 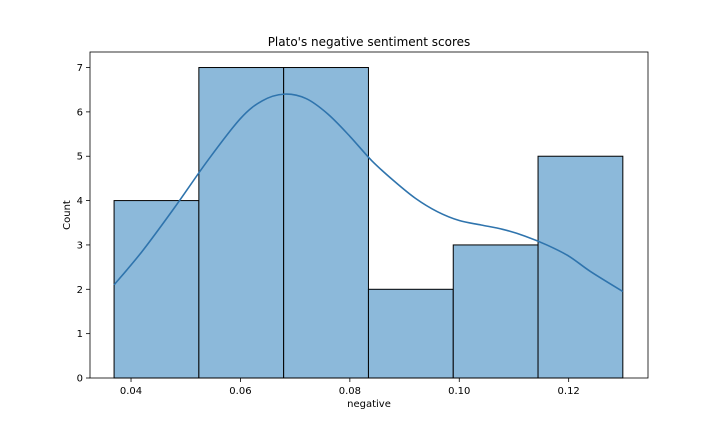 I want to click on x-axis-label: negative, so click(x=369, y=404).